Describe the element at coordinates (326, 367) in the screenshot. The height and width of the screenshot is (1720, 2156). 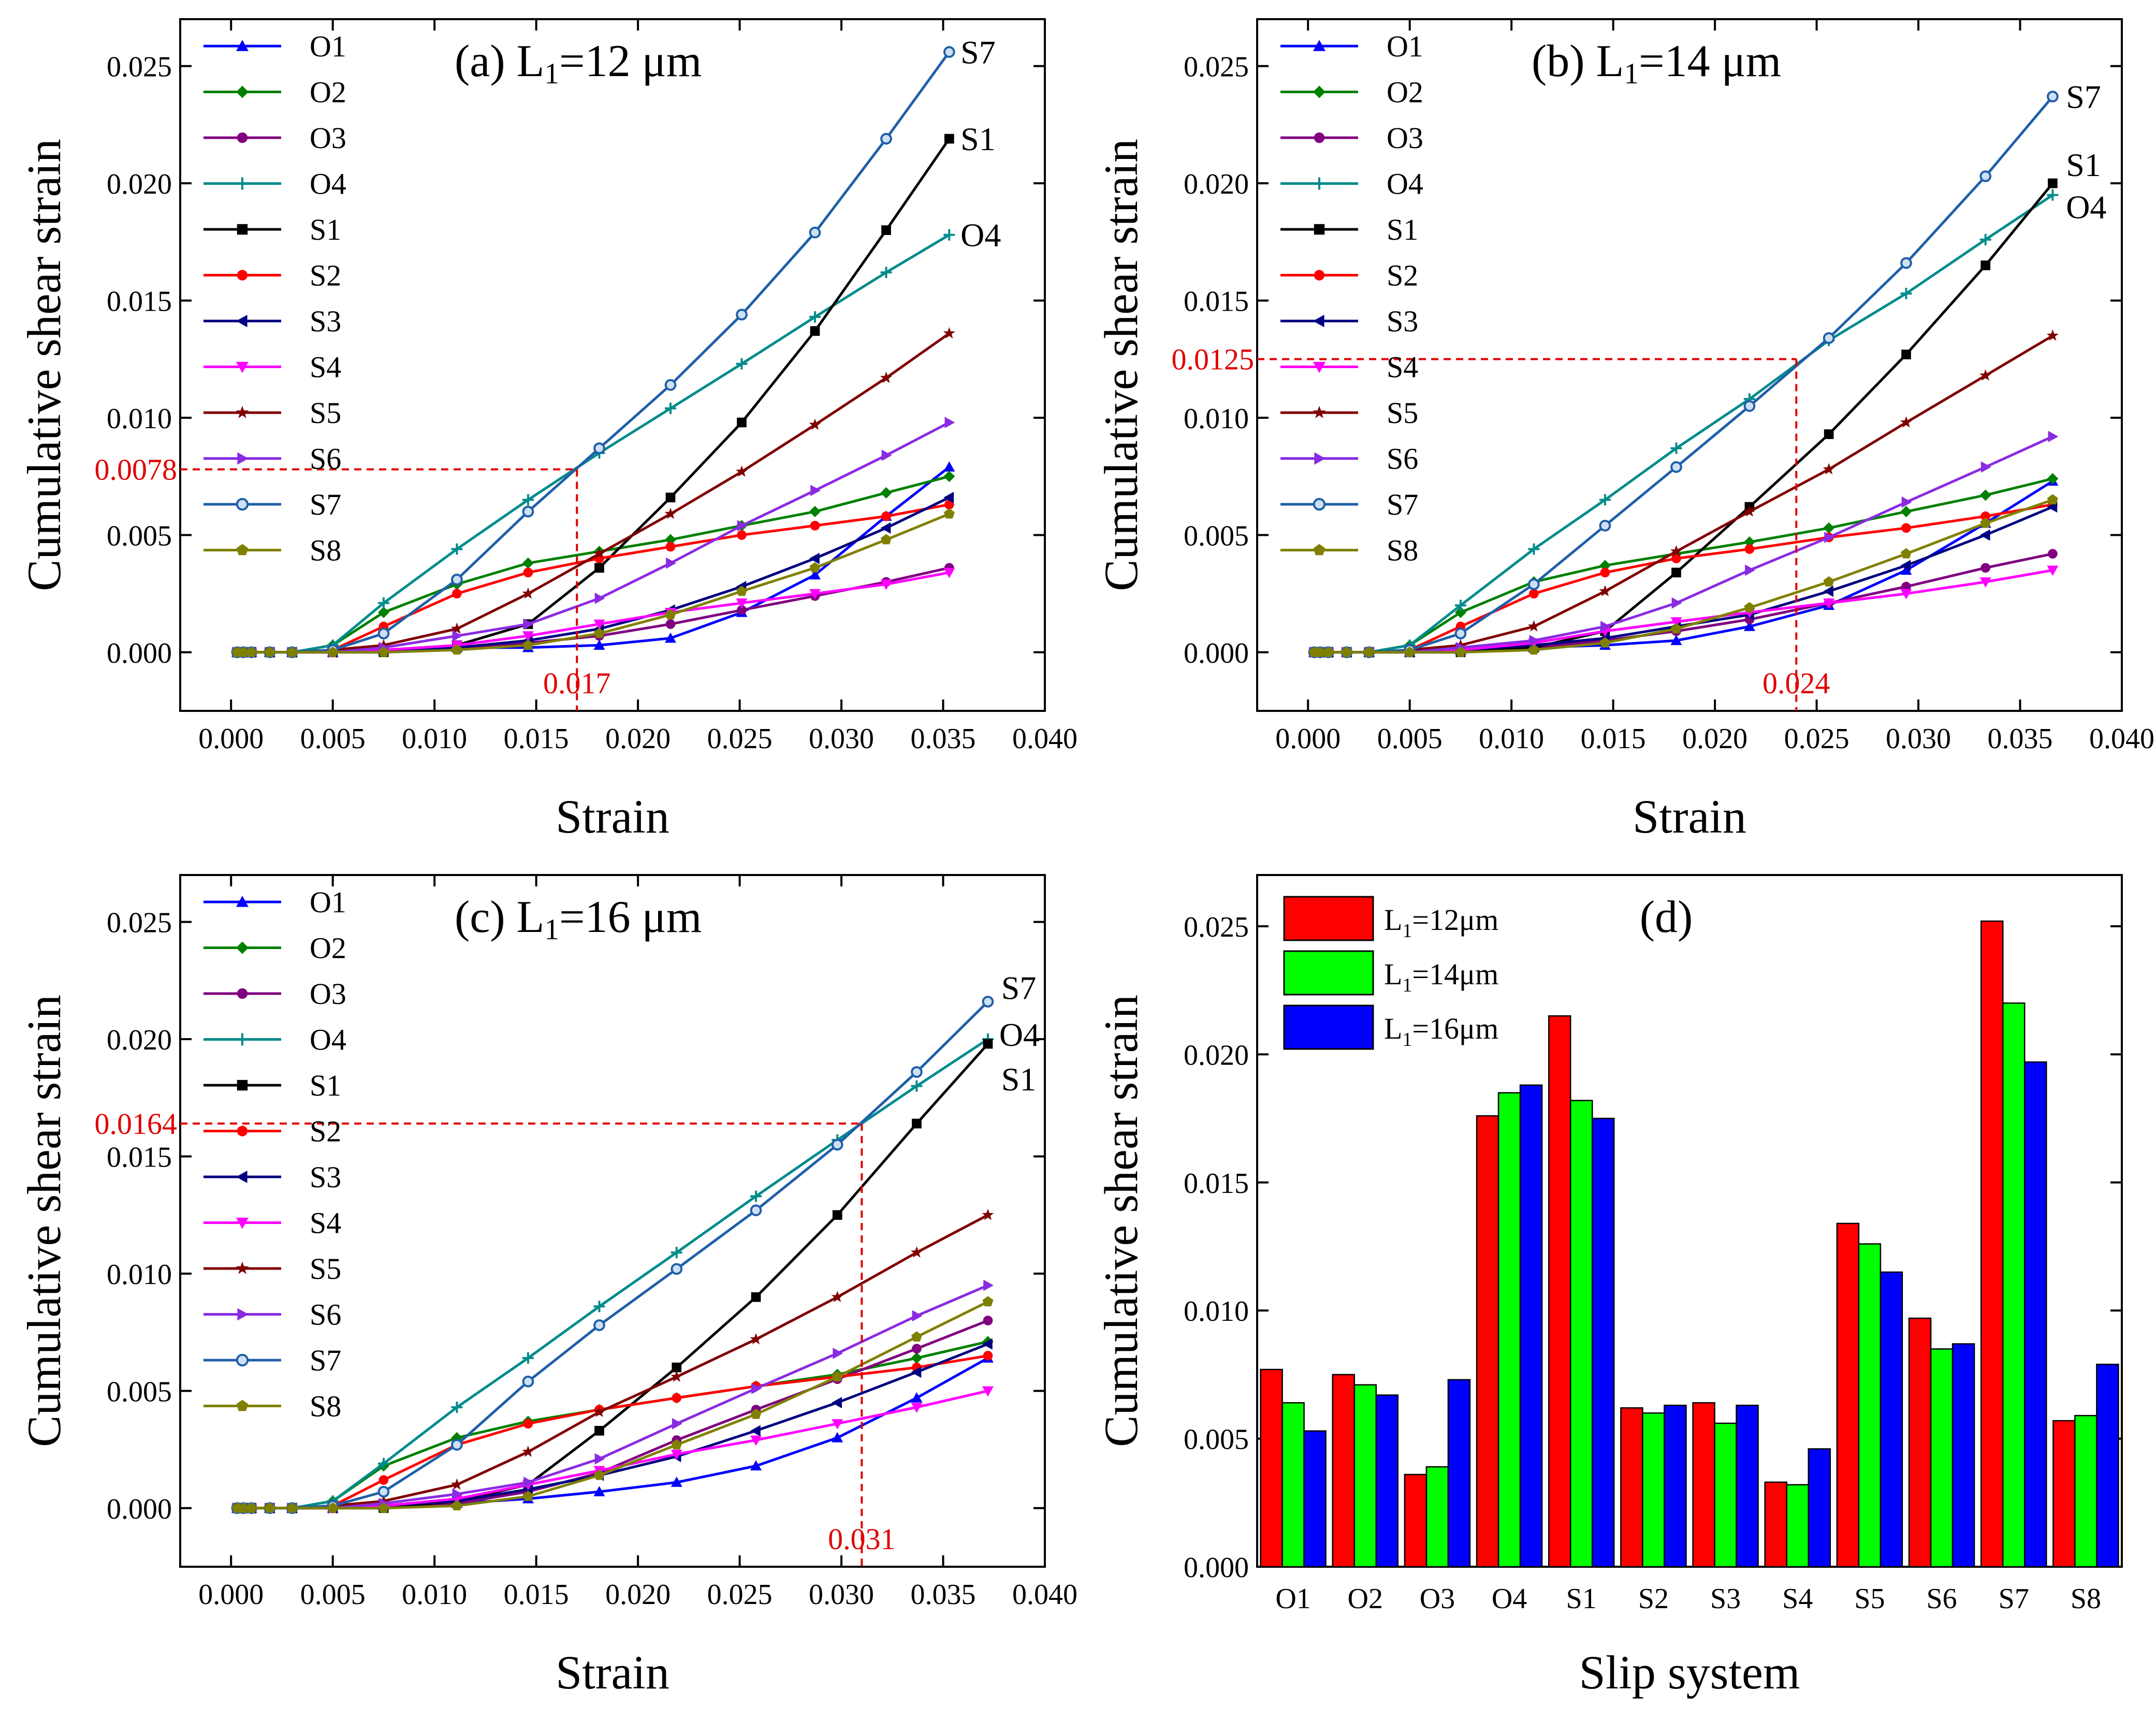
I see `legend-label-S4: S4` at that location.